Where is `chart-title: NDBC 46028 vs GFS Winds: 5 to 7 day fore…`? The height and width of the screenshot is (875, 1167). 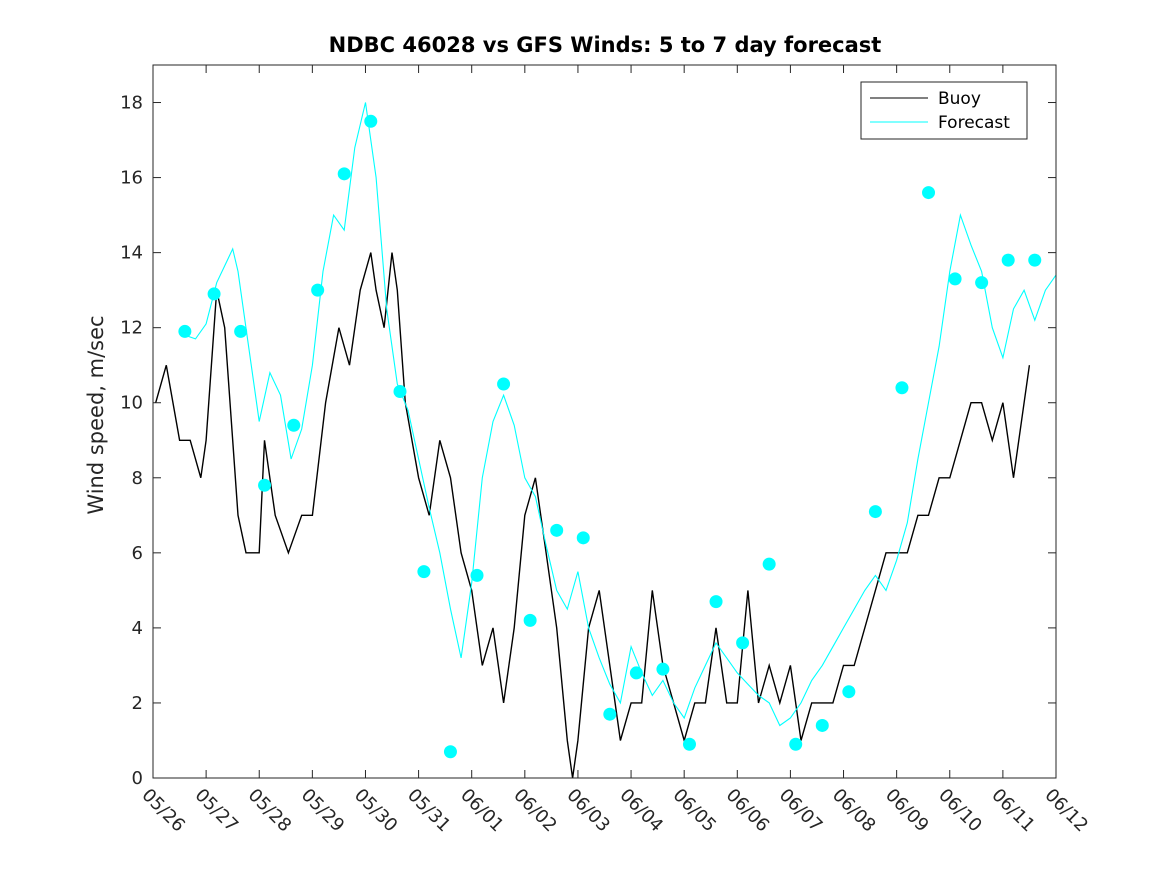 chart-title: NDBC 46028 vs GFS Winds: 5 to 7 day fore… is located at coordinates (605, 45).